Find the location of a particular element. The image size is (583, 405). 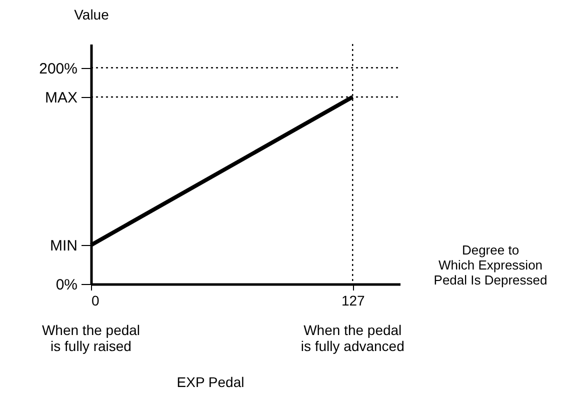

x-tick-label: 127 is located at coordinates (353, 300).